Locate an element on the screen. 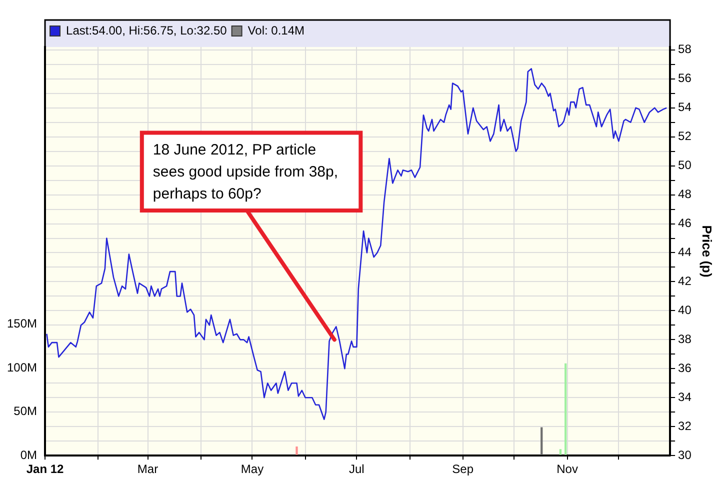  y-tick-label: 48 is located at coordinates (685, 194).